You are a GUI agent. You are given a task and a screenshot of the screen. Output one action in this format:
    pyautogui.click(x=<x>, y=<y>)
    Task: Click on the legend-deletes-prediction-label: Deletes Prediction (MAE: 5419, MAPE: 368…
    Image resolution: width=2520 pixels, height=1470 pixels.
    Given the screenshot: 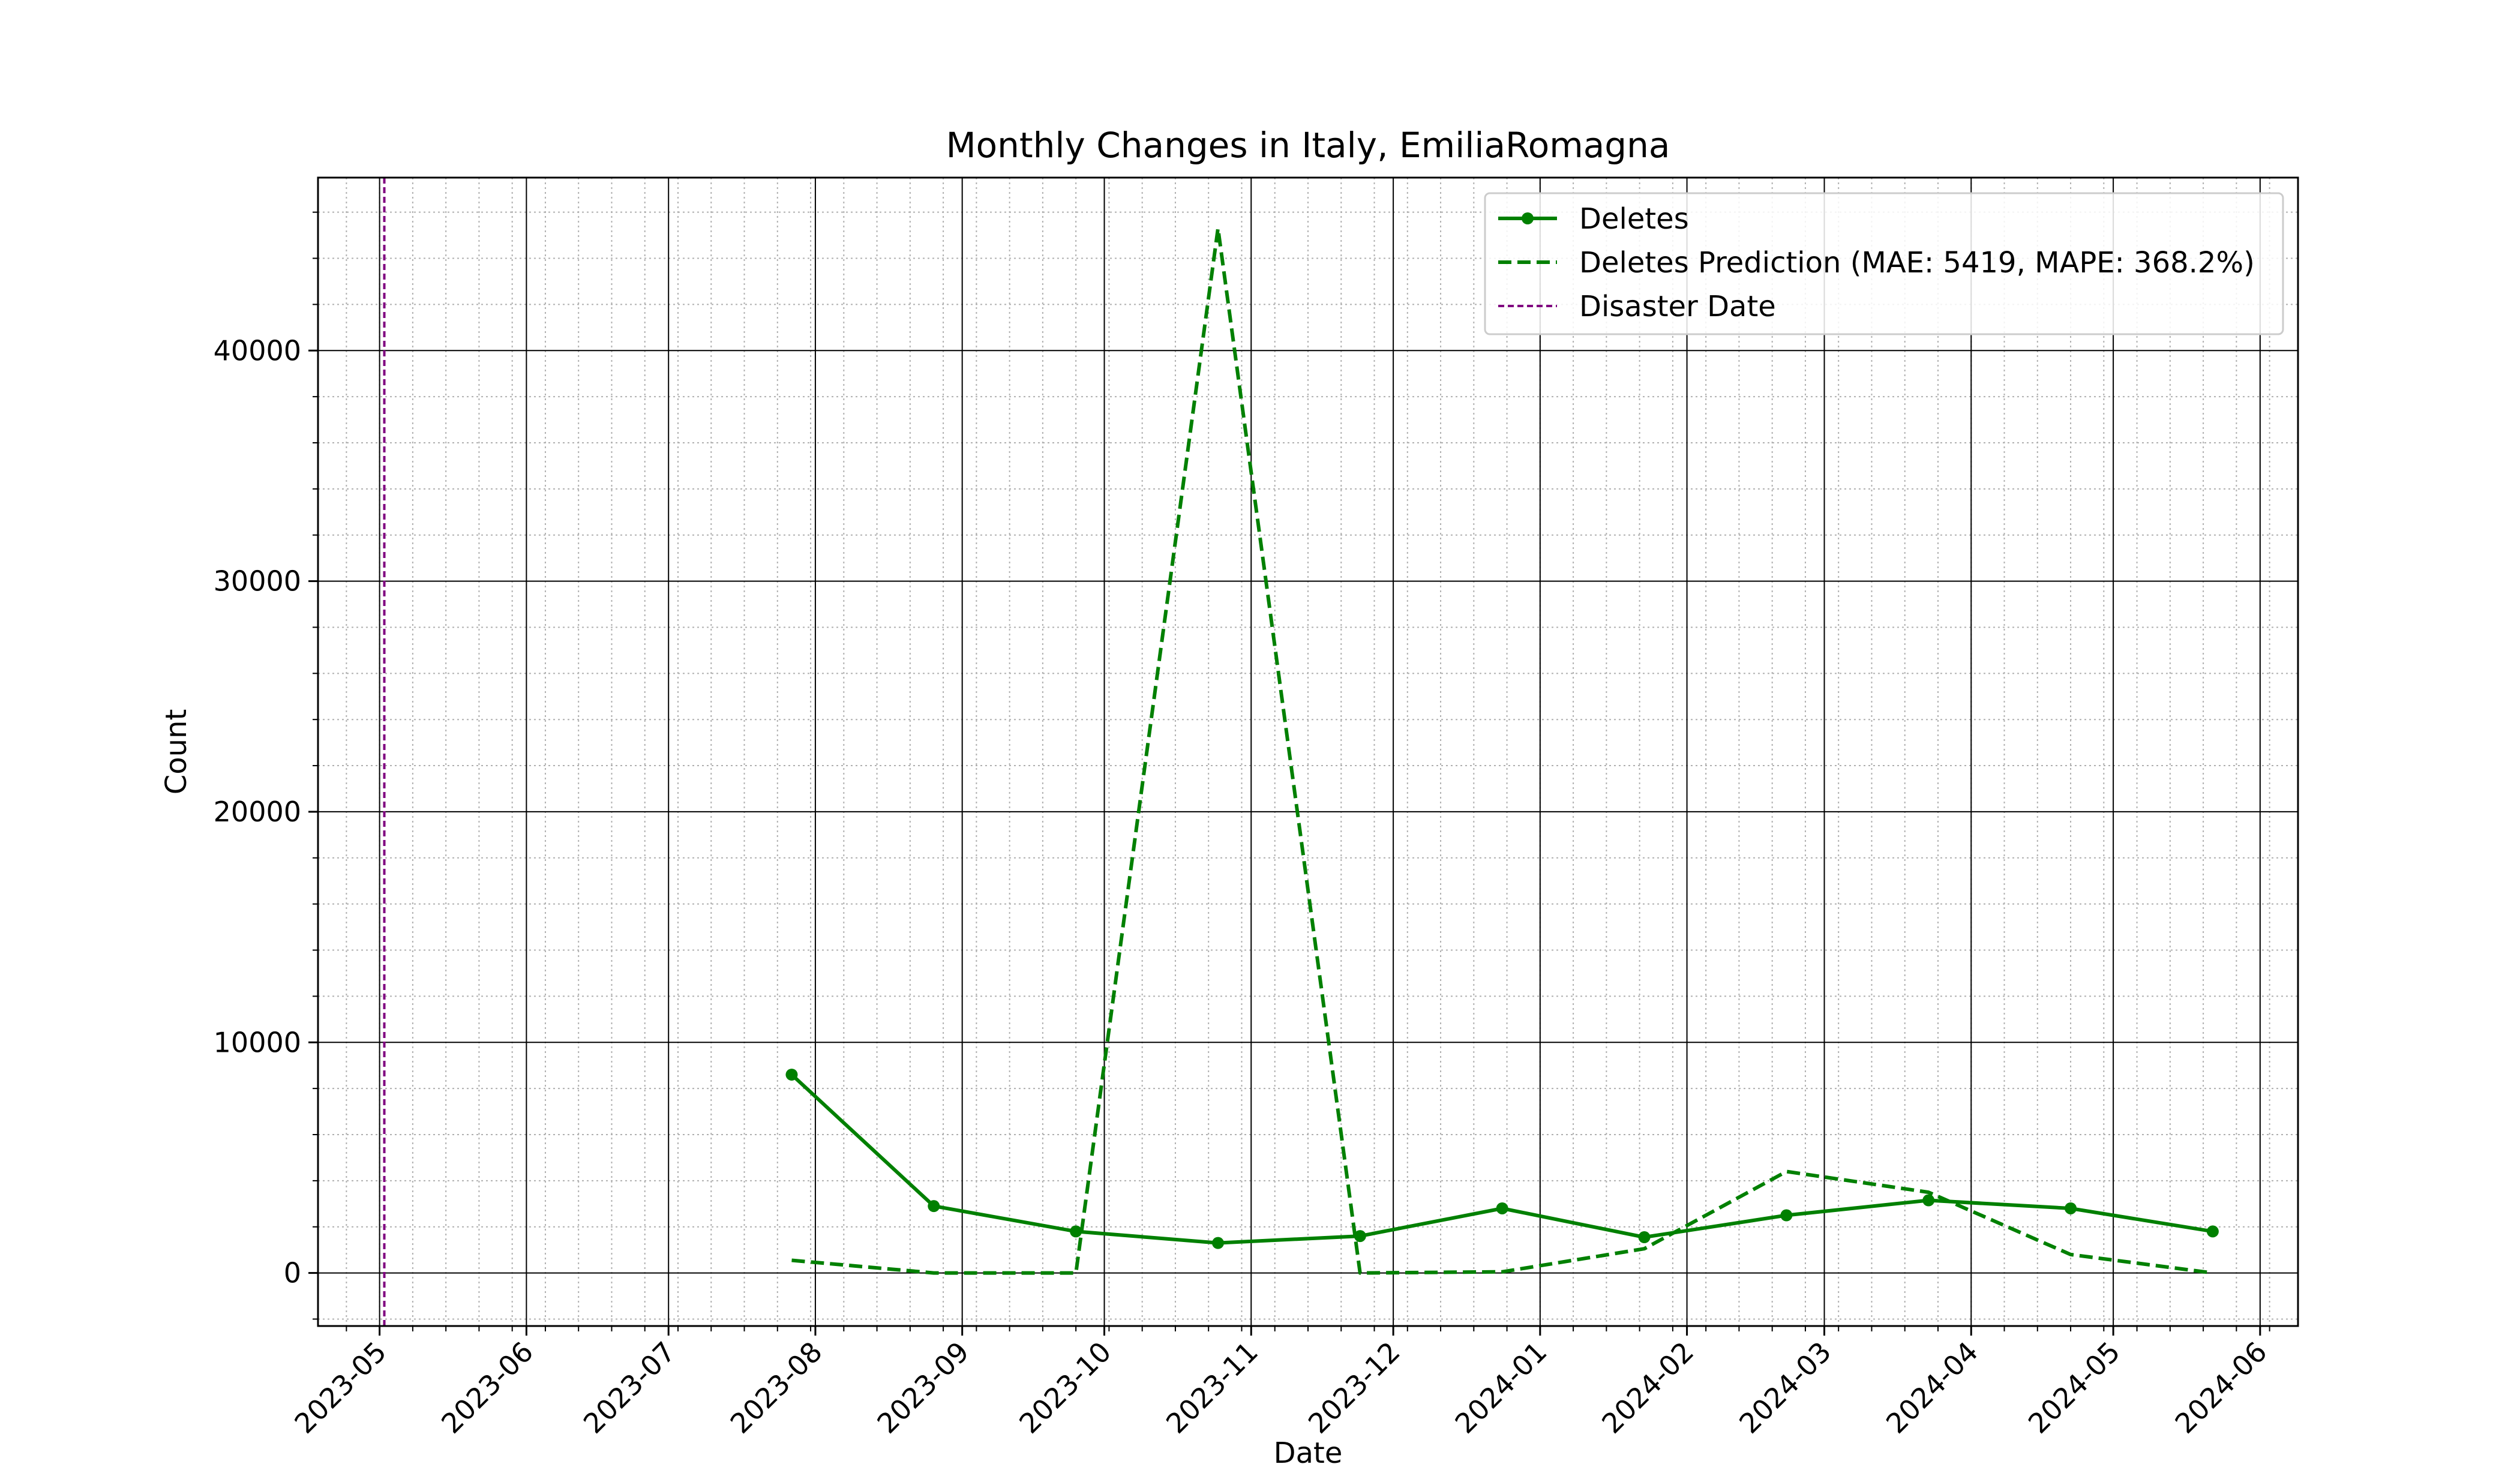 What is the action you would take?
    pyautogui.click(x=1917, y=263)
    